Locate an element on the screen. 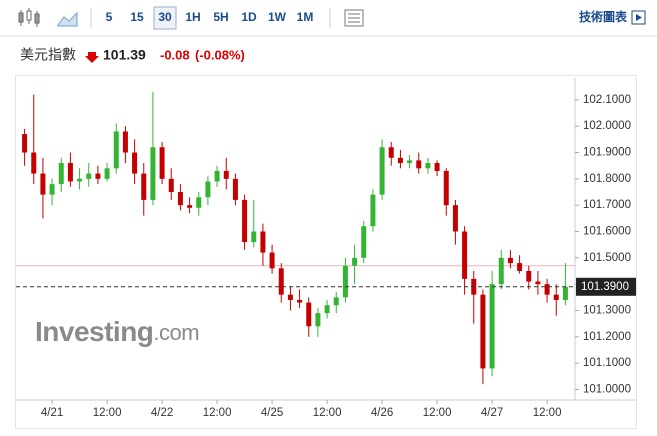 This screenshot has width=657, height=436. watermark: Investing.com is located at coordinates (117, 331).